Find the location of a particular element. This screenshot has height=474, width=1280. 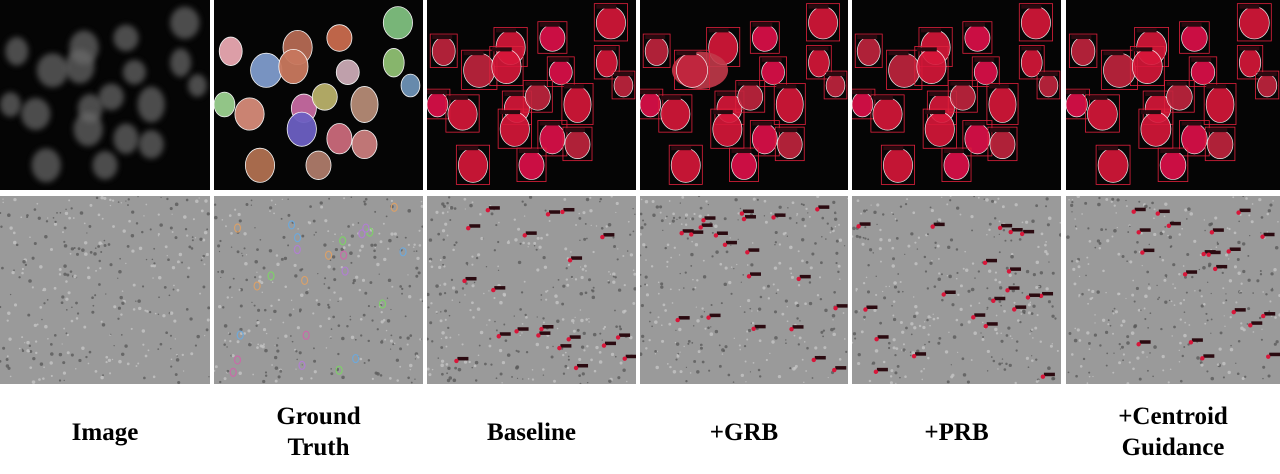

grb-phase-predictions is located at coordinates (744, 290).